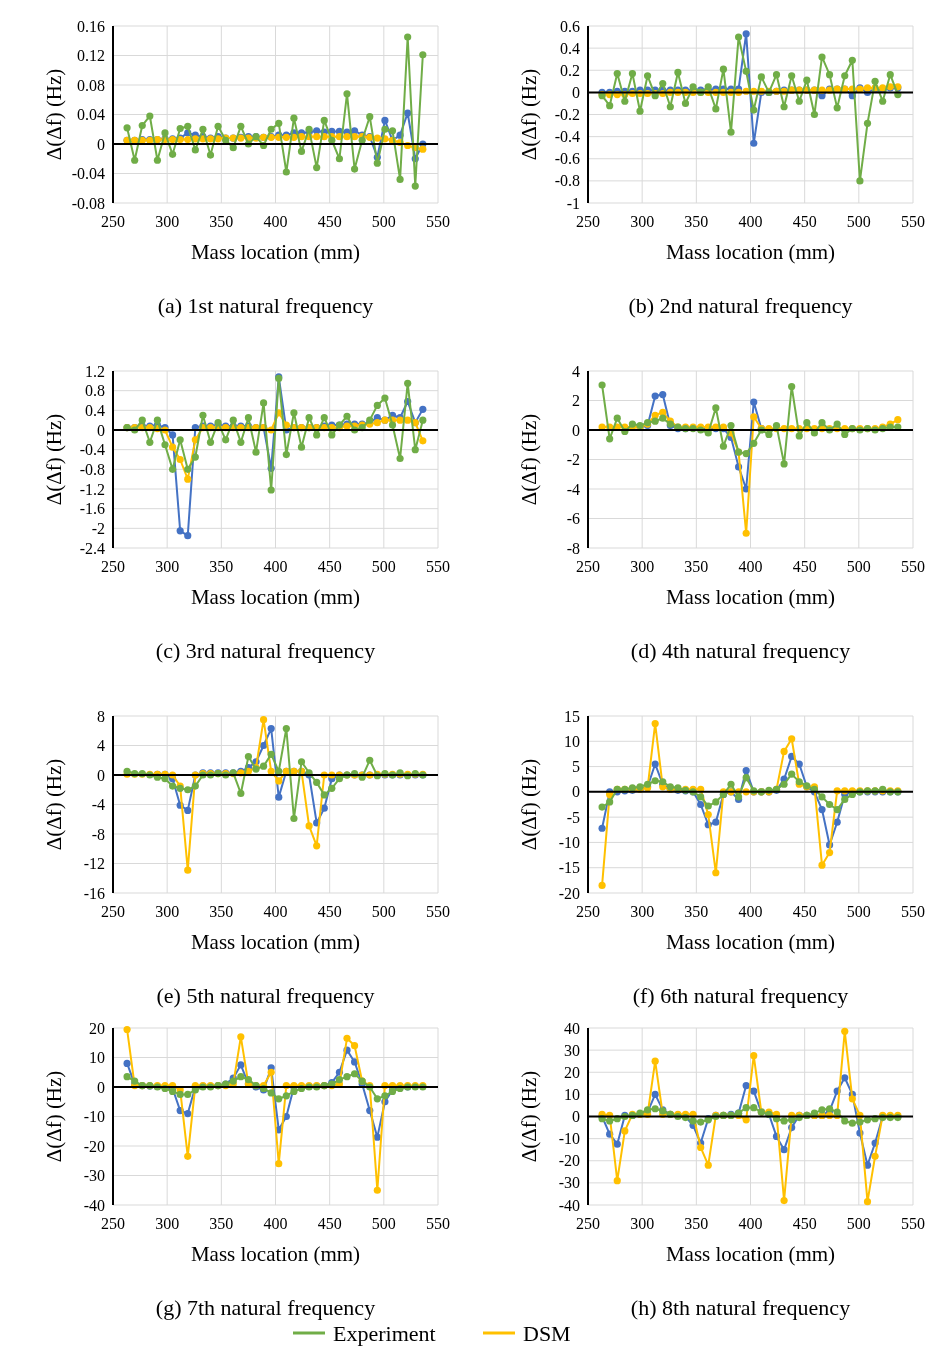 The height and width of the screenshot is (1355, 950). Describe the element at coordinates (573, 817) in the screenshot. I see `y-tick-label: -5` at that location.